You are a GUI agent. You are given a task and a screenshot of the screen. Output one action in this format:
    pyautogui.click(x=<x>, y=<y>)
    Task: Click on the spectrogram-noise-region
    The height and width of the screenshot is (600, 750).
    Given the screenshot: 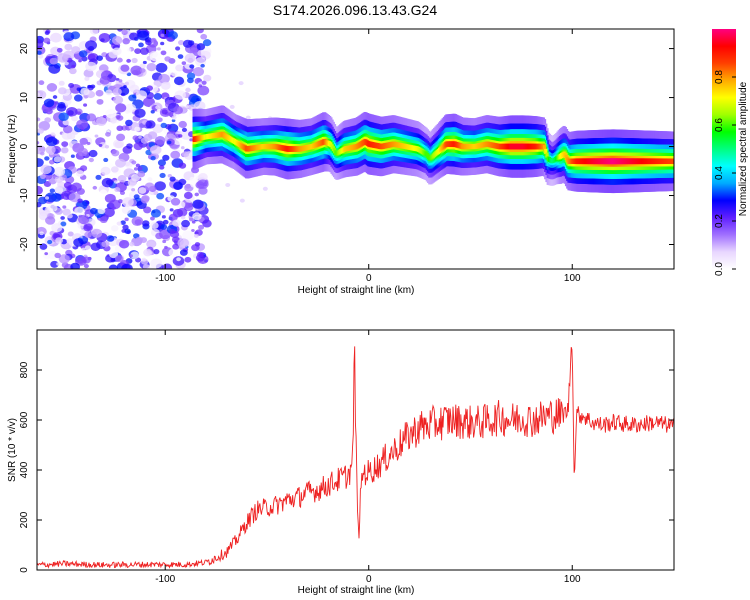 What is the action you would take?
    pyautogui.click(x=155, y=149)
    